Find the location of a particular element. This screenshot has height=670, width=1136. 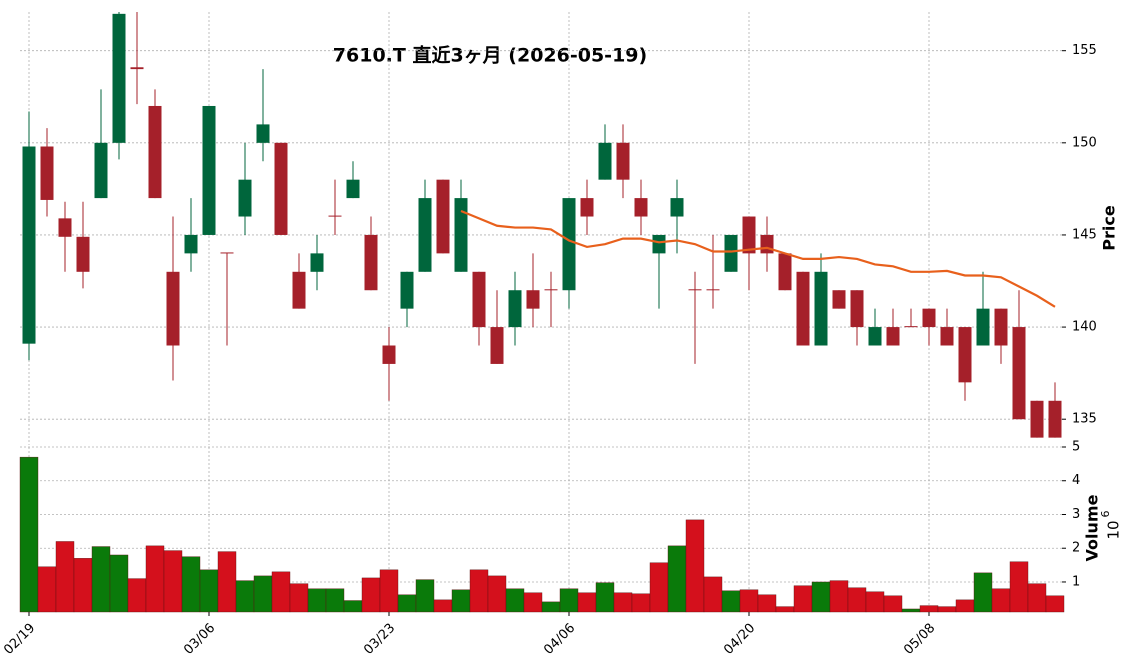

y-tick-label: 2 is located at coordinates (1076, 548).